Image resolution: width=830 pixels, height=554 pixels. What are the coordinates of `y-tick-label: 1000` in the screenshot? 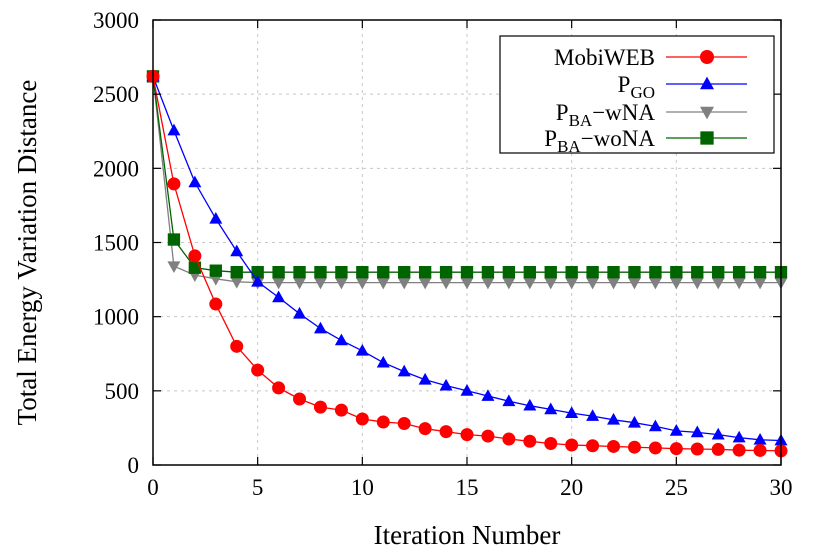 It's located at (116, 317).